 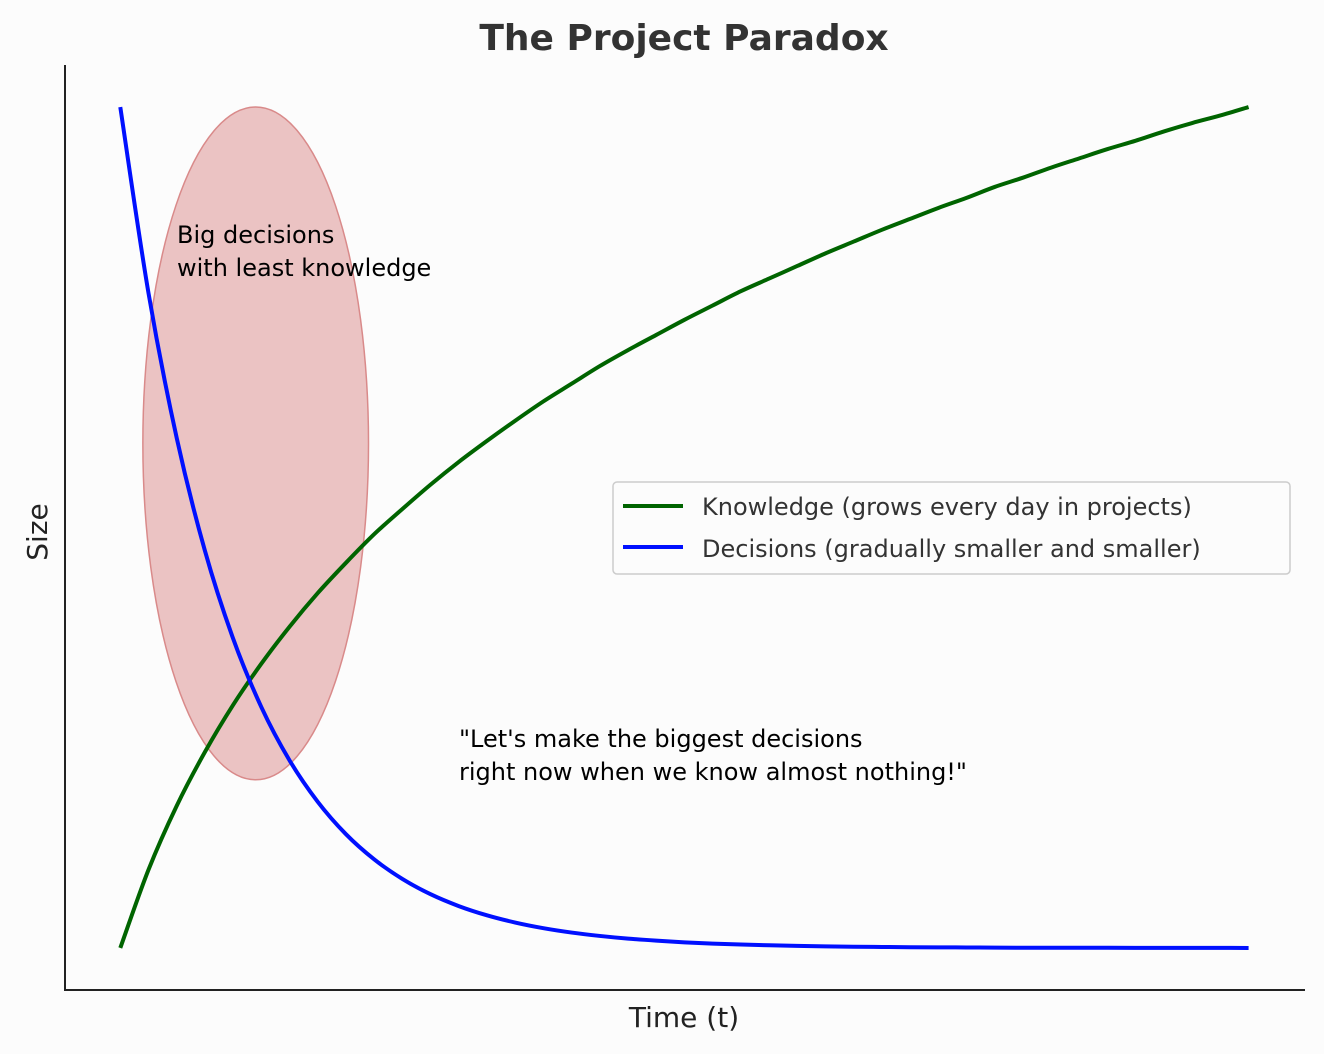 I want to click on annotation-big-decisions: Big decisions with least knowledge, so click(x=304, y=251).